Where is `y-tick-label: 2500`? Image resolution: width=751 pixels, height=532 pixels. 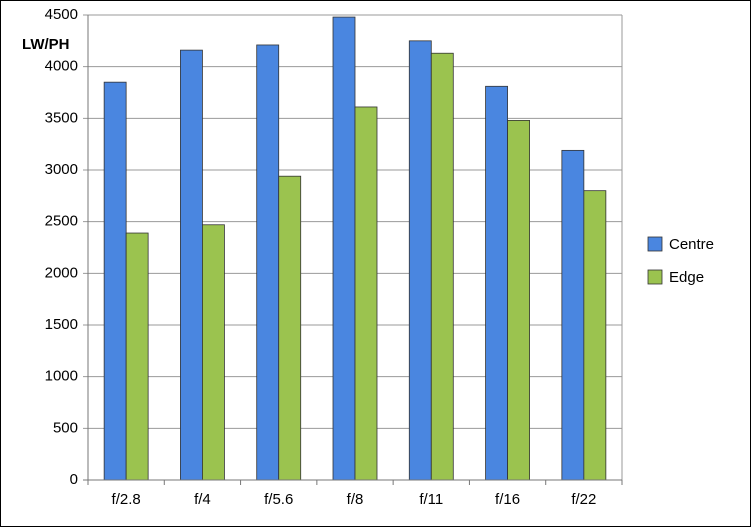 y-tick-label: 2500 is located at coordinates (61, 221).